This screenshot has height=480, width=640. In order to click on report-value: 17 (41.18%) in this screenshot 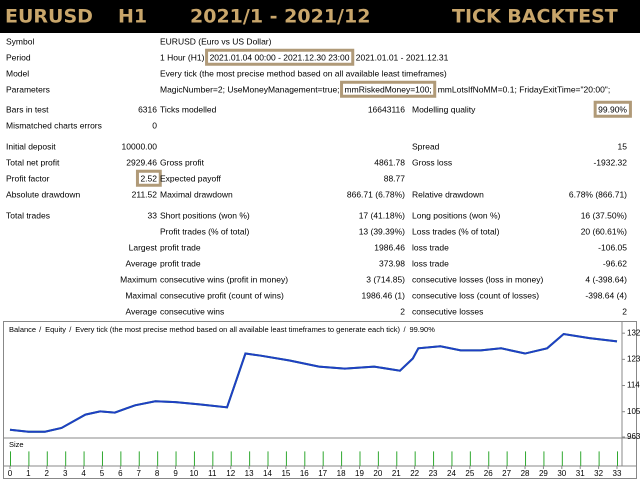, I will do `click(382, 215)`.